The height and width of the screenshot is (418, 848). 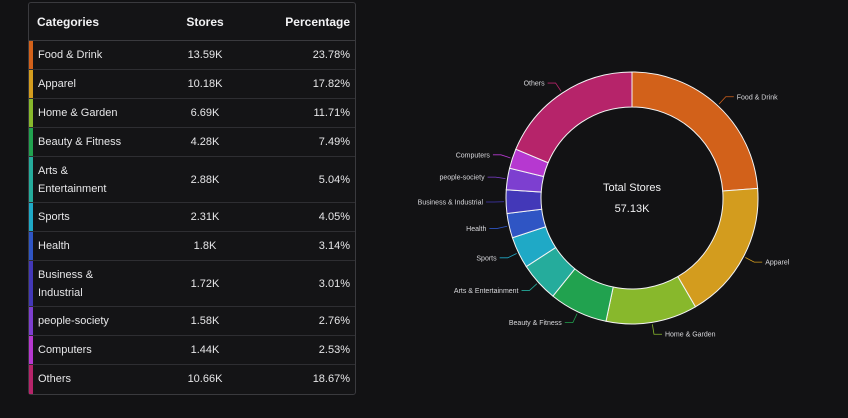 I want to click on category-cell: Business & Industrial, so click(x=92, y=283).